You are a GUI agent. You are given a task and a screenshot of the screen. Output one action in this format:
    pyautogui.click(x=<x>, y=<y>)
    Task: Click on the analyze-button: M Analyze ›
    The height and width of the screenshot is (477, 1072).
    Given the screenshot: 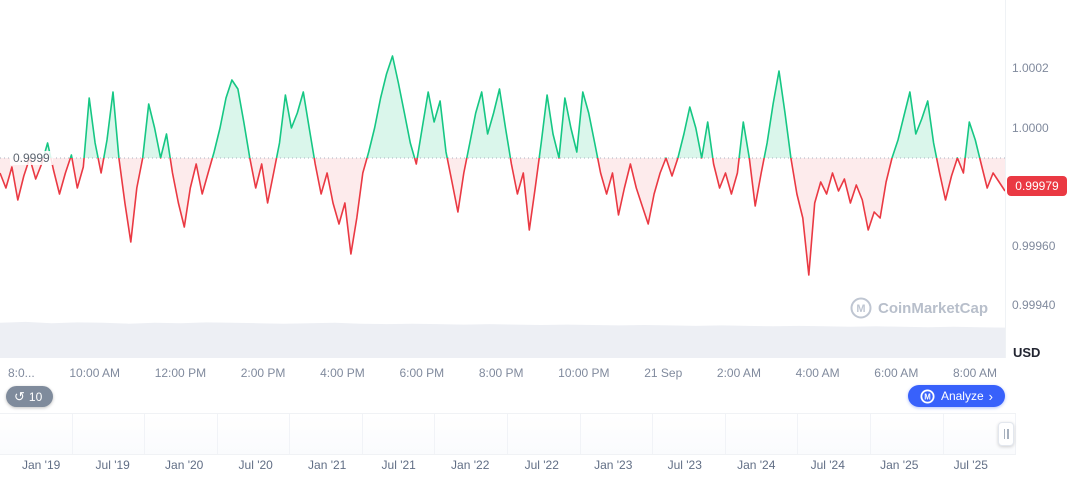 What is the action you would take?
    pyautogui.click(x=956, y=396)
    